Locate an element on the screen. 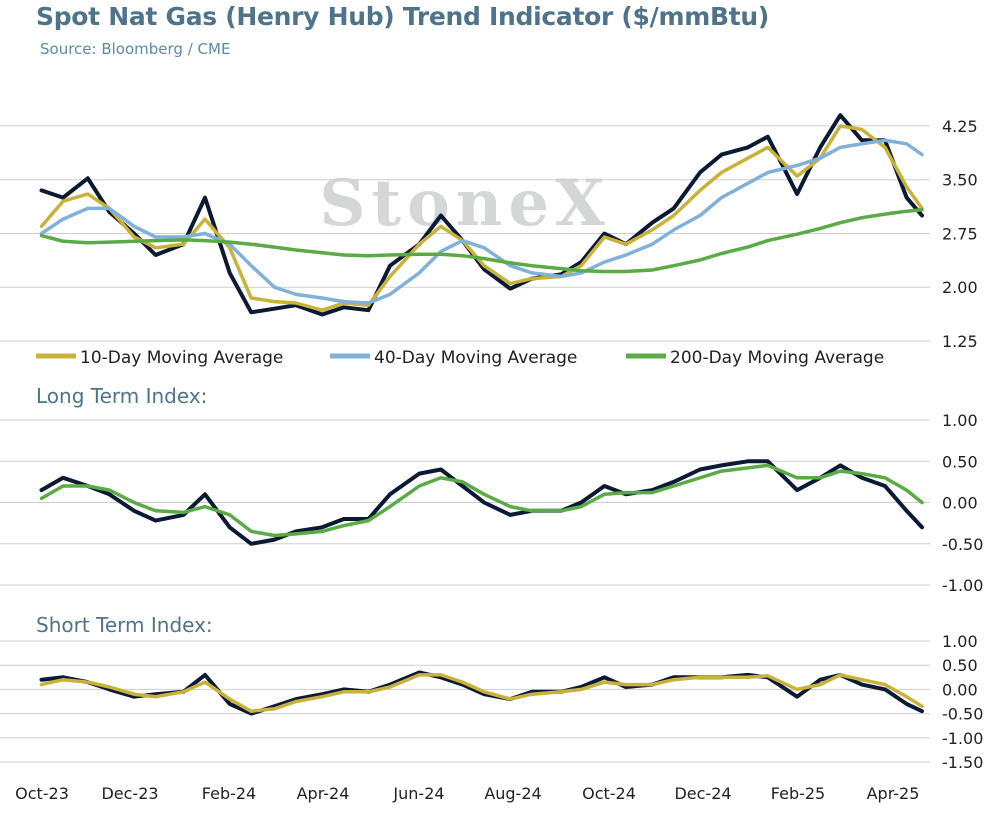 The image size is (1006, 833). x-axis-label: Dec-23 is located at coordinates (129, 793).